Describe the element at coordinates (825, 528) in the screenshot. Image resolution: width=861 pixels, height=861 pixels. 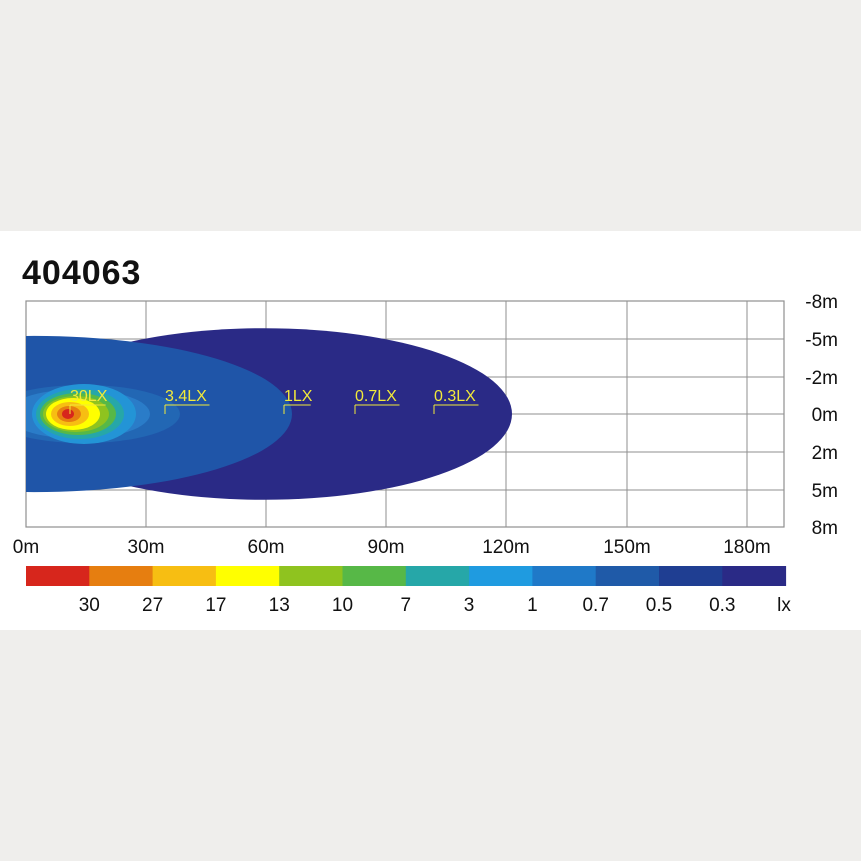
I see `y-tick-label: 8m` at that location.